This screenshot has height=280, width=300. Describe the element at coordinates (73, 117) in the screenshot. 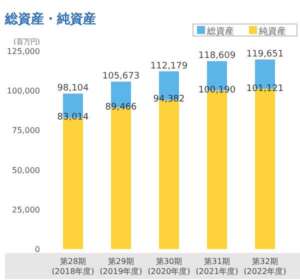

I see `data-label: 83,014` at that location.